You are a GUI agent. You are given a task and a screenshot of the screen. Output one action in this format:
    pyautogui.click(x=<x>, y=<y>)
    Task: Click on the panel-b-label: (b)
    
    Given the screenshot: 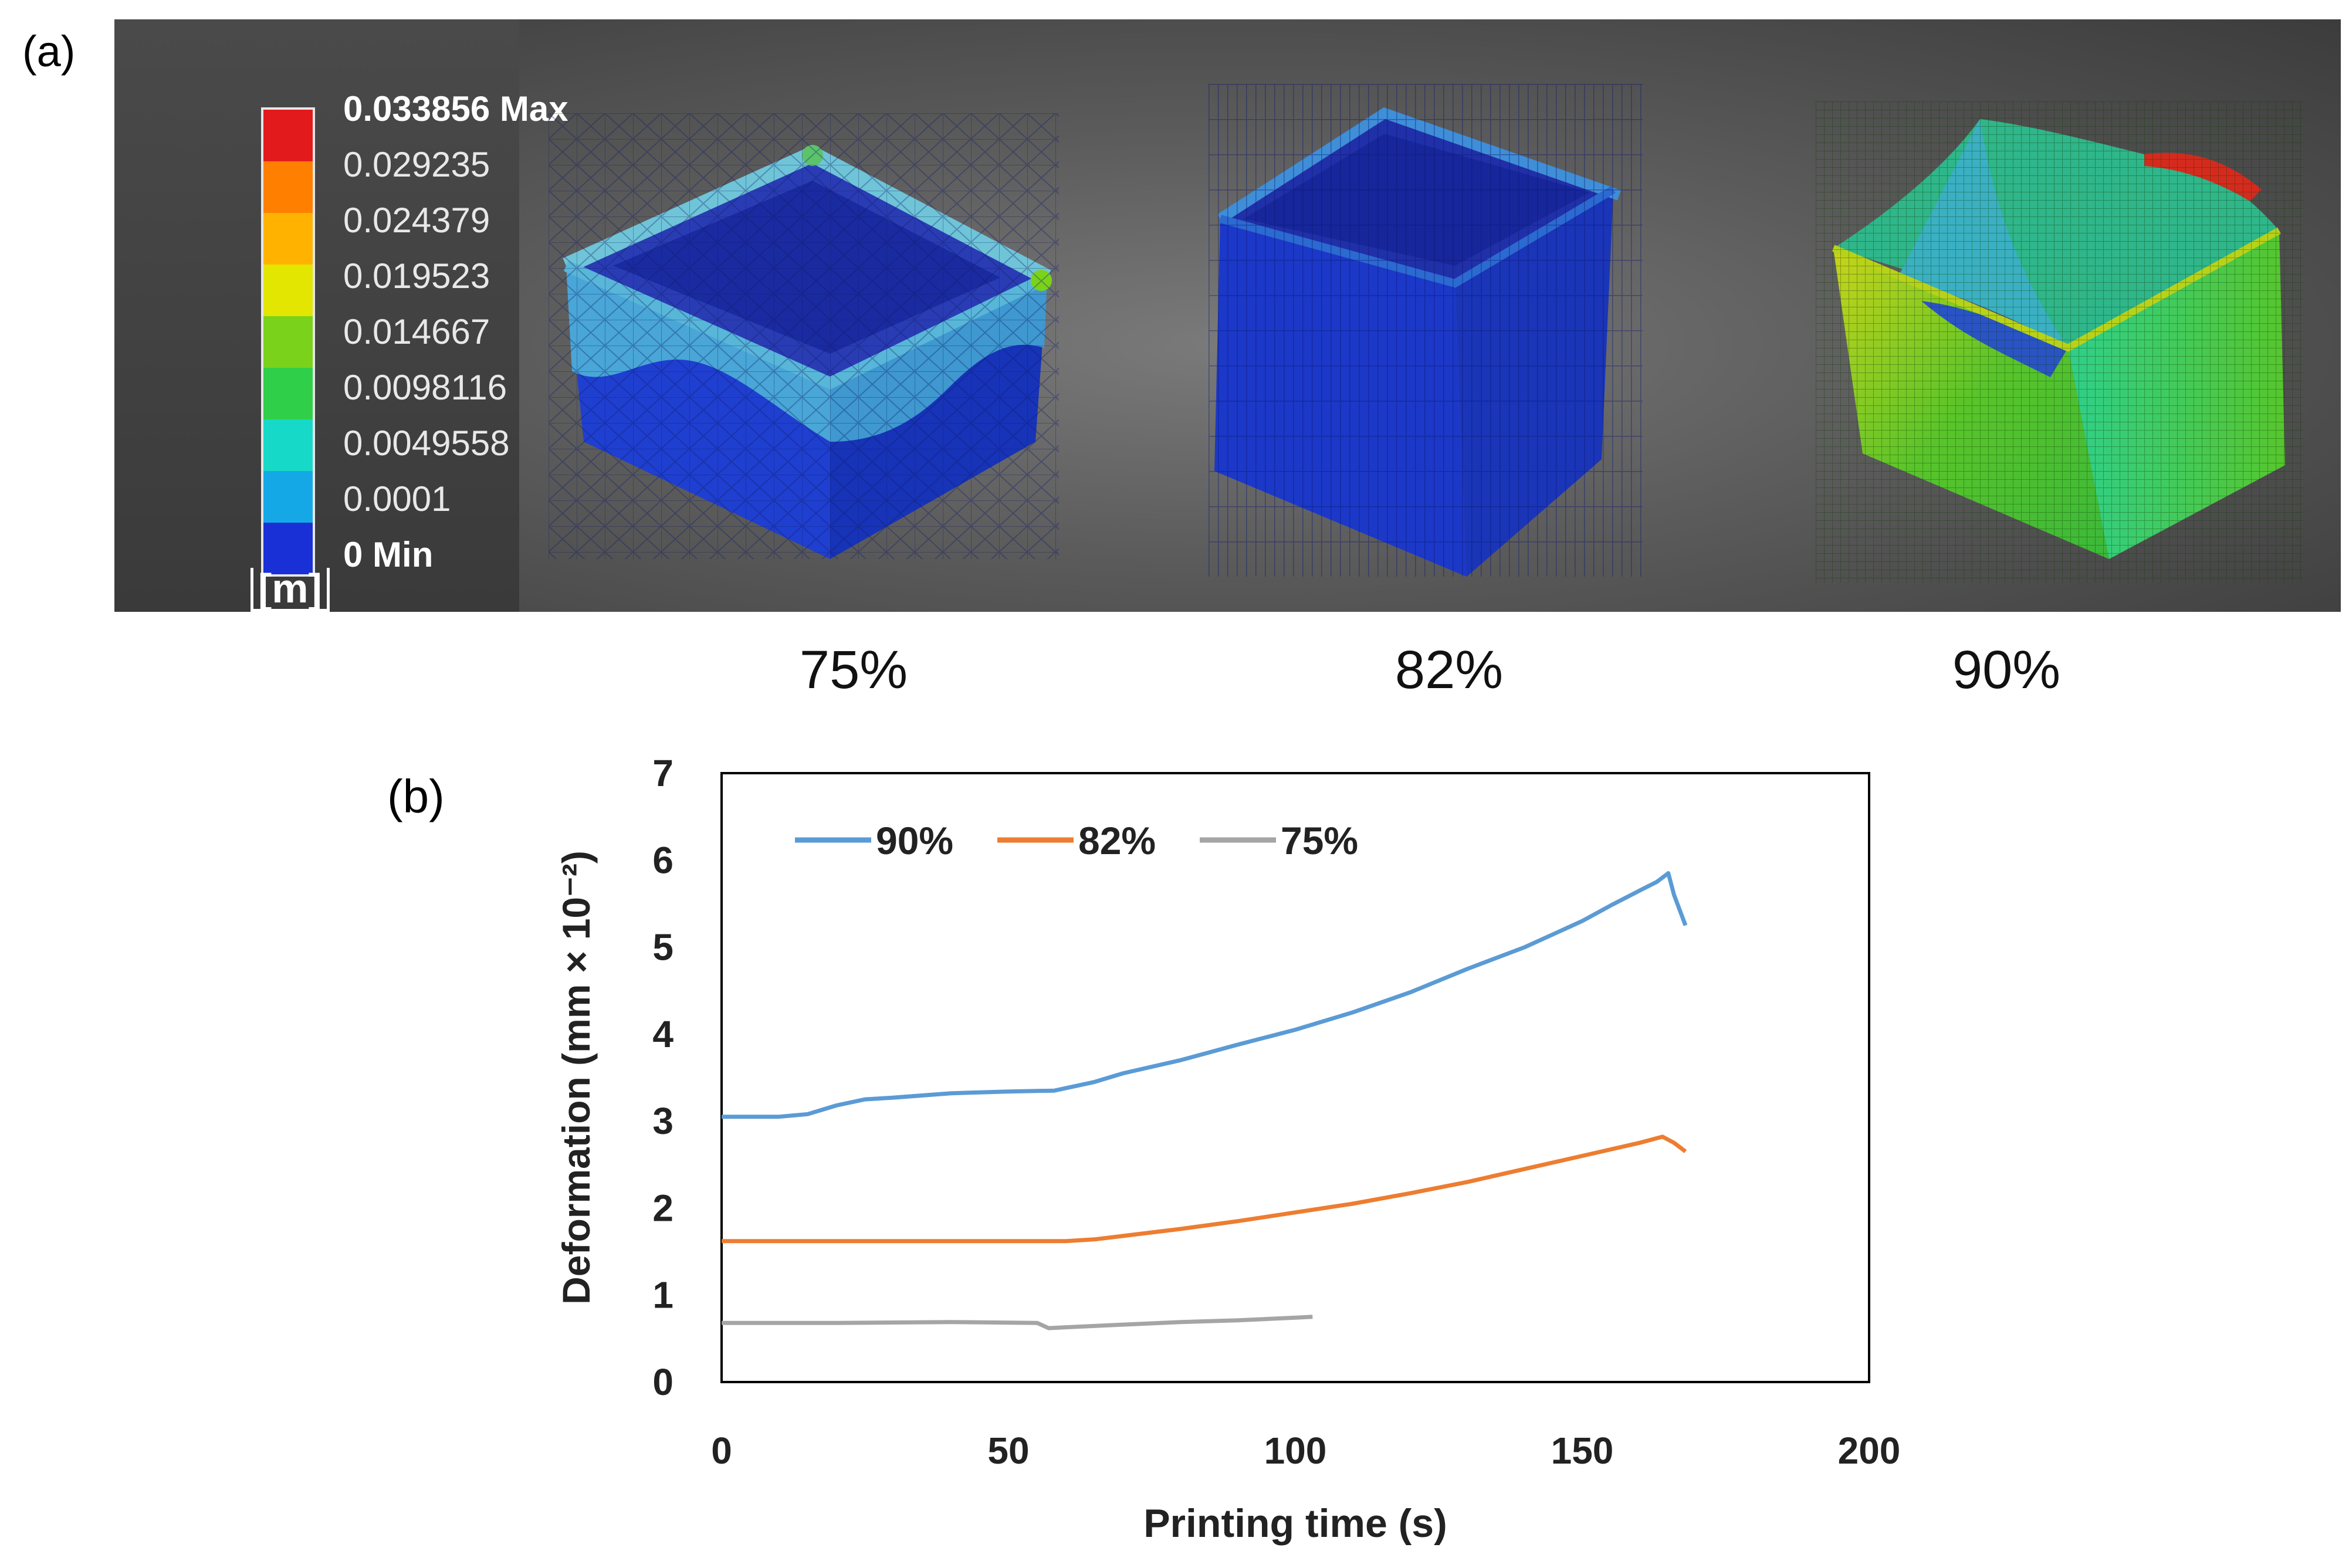 What is the action you would take?
    pyautogui.click(x=416, y=796)
    